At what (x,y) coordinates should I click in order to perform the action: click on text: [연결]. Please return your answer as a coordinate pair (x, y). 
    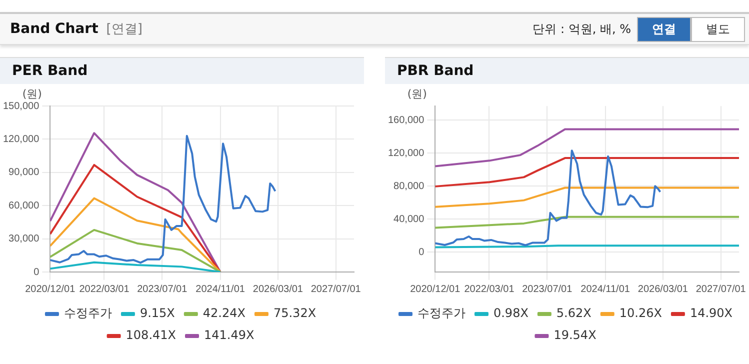
    Looking at the image, I should click on (124, 29).